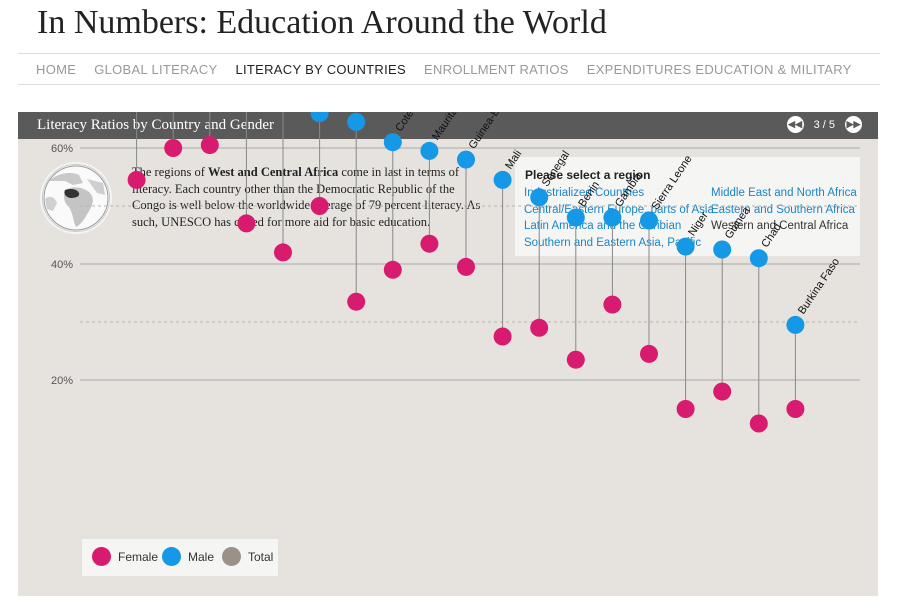  Describe the element at coordinates (853, 124) in the screenshot. I see `fast-forward-icon: ▶▶` at that location.